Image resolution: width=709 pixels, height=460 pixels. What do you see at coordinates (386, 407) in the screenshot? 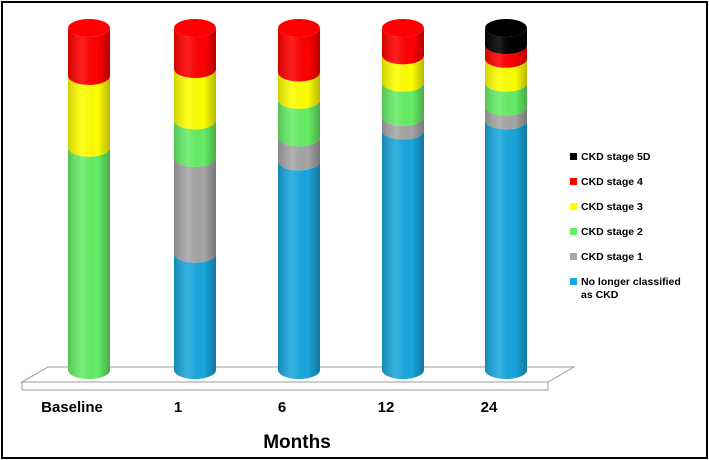
I see `x-tick-label-12: 12` at bounding box center [386, 407].